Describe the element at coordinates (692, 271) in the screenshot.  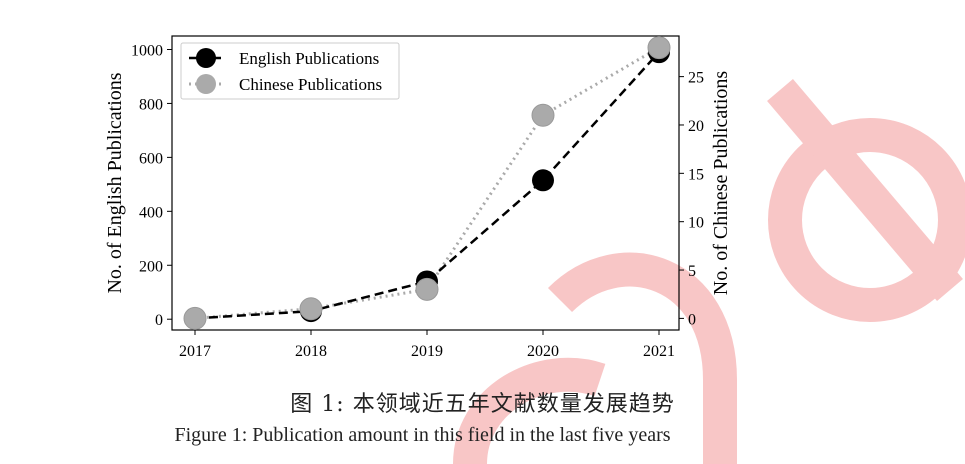
I see `y2-tick-label: 5` at that location.